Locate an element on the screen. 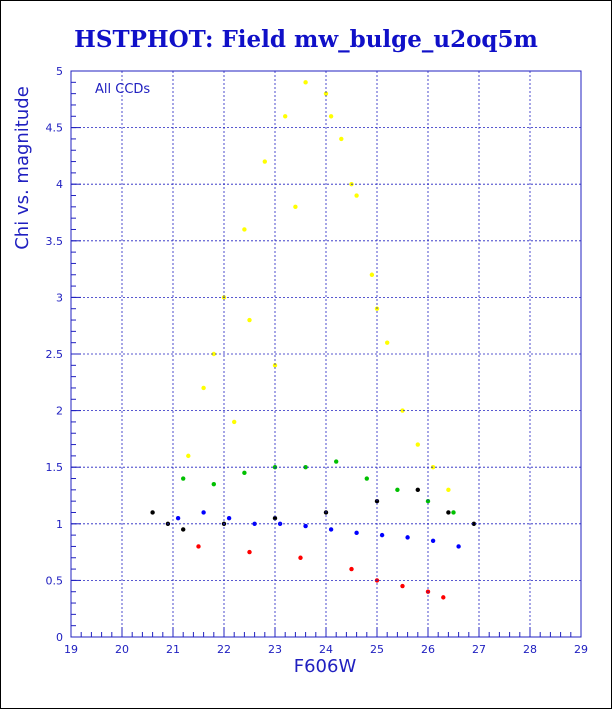 Image resolution: width=612 pixels, height=709 pixels. y-tick-label: 4.5 is located at coordinates (55, 128).